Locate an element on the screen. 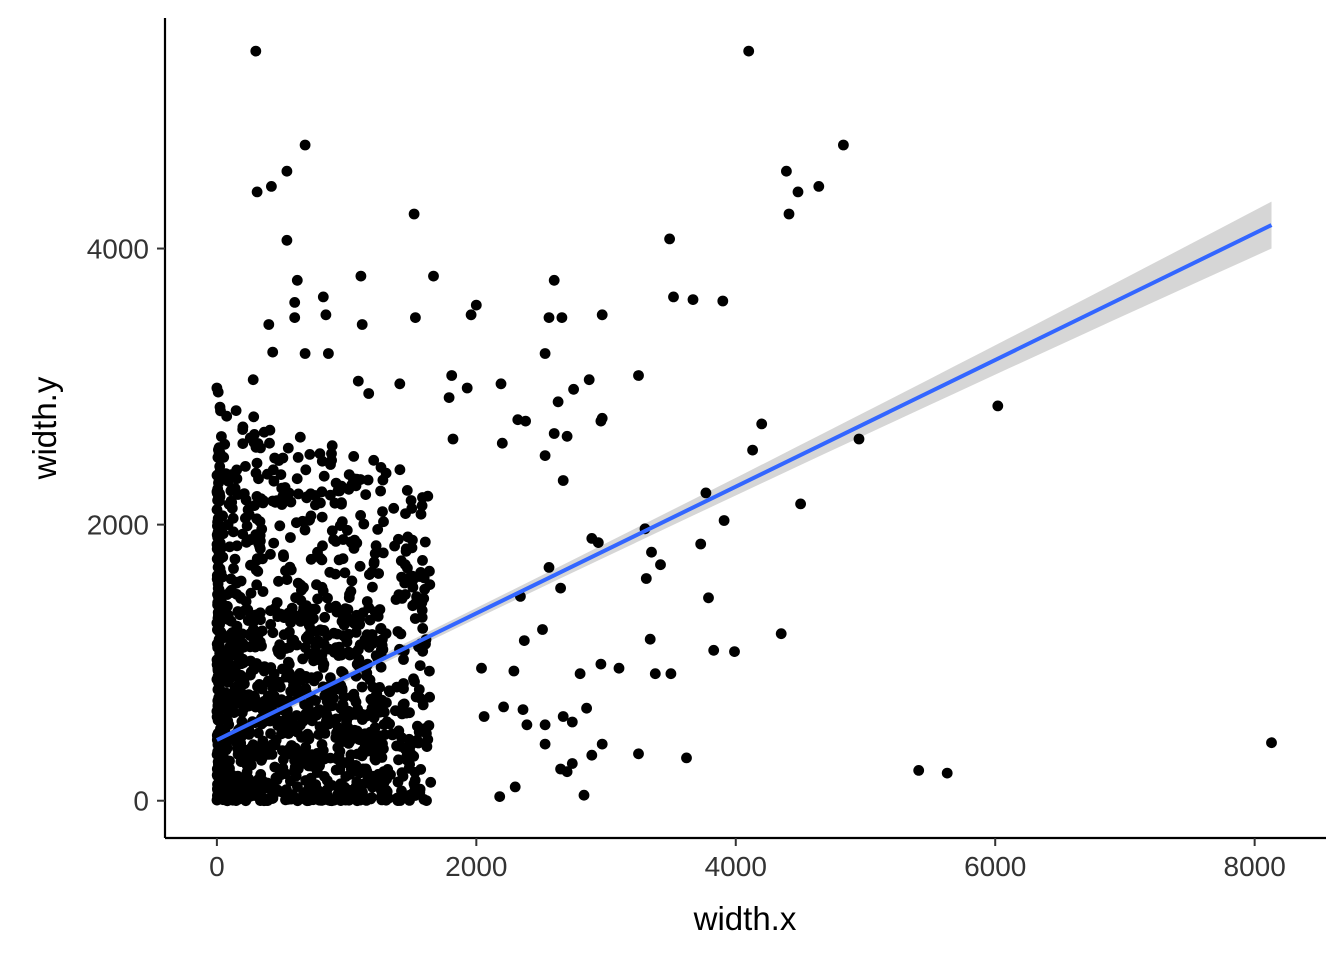 The image size is (1344, 960). y-tick-label: 0 is located at coordinates (141, 801).